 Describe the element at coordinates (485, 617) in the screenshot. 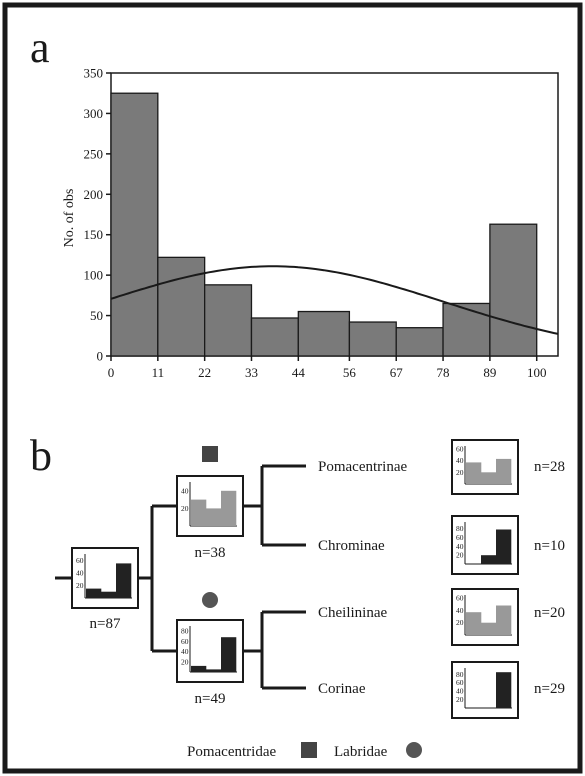

I see `mini-chart-cheilininae: 60 40 20` at that location.